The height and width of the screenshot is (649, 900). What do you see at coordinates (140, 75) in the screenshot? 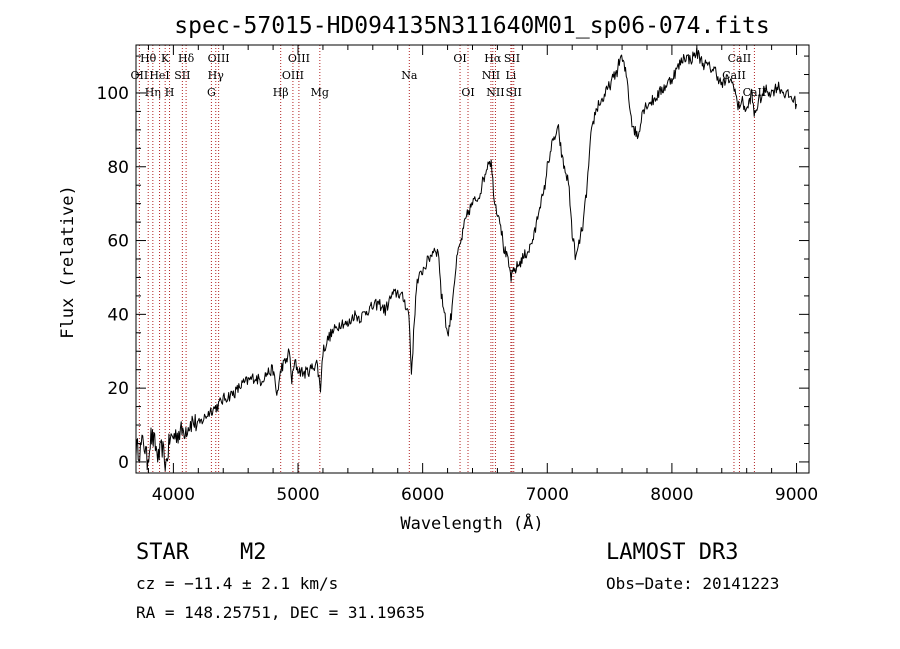
I see `marker-label: OII` at bounding box center [140, 75].